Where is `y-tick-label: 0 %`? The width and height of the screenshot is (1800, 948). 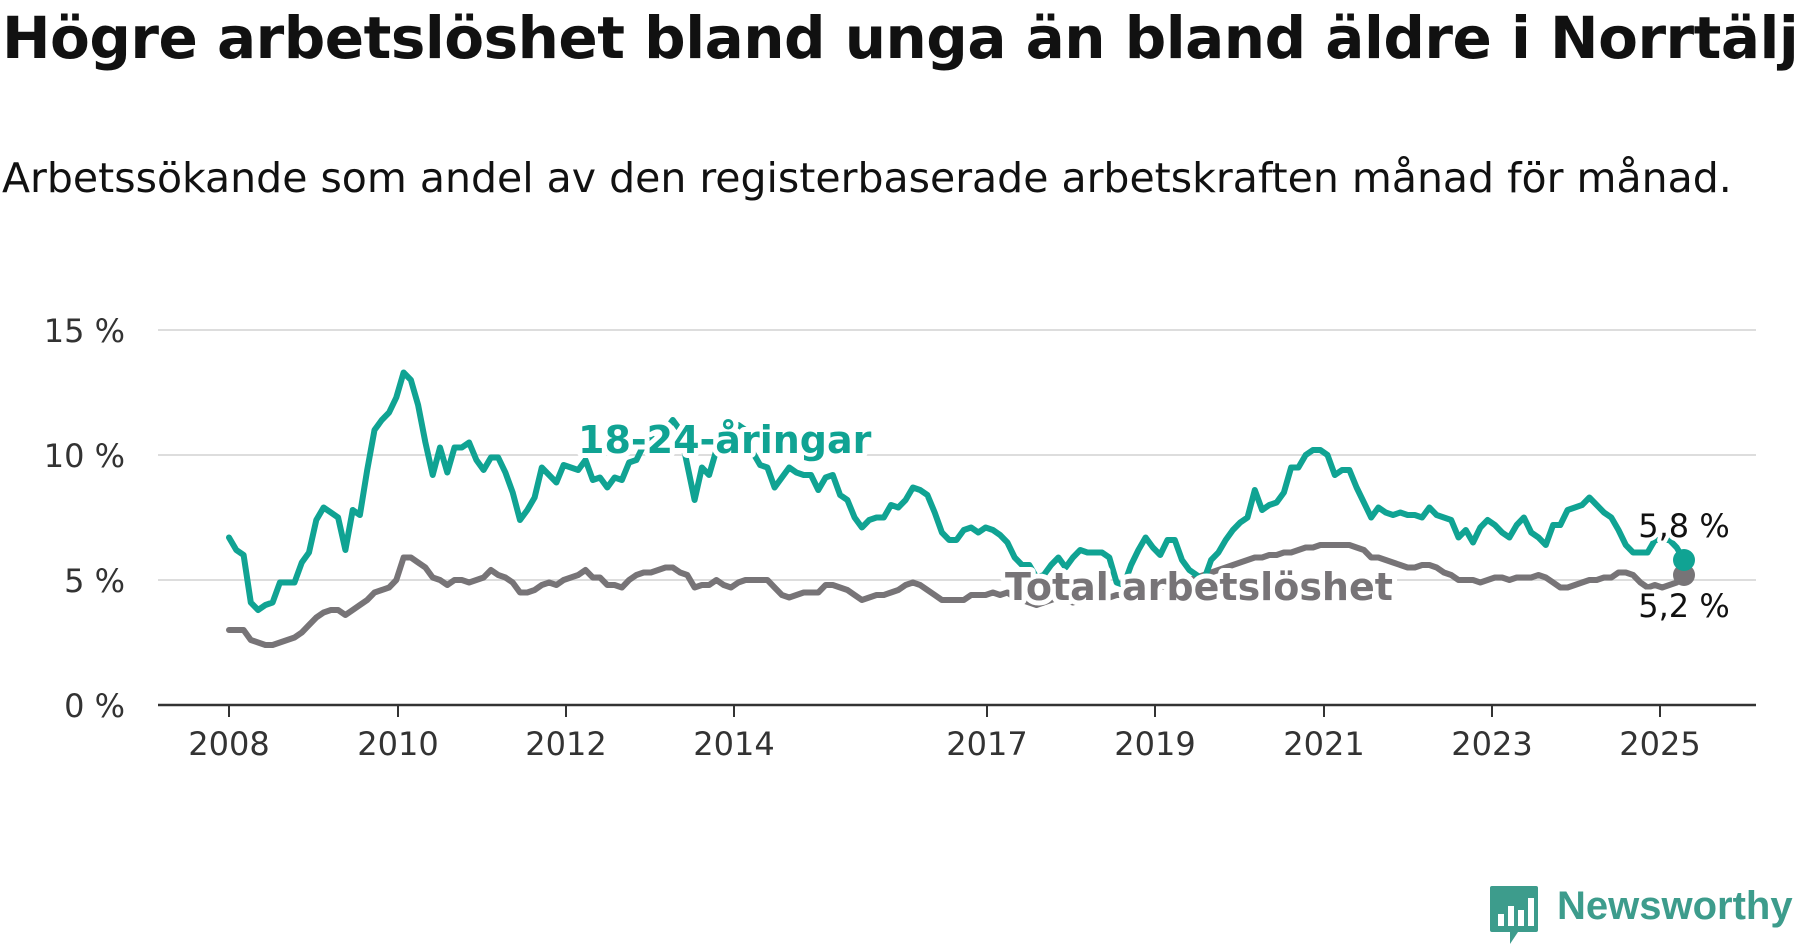
y-tick-label: 0 % is located at coordinates (94, 706).